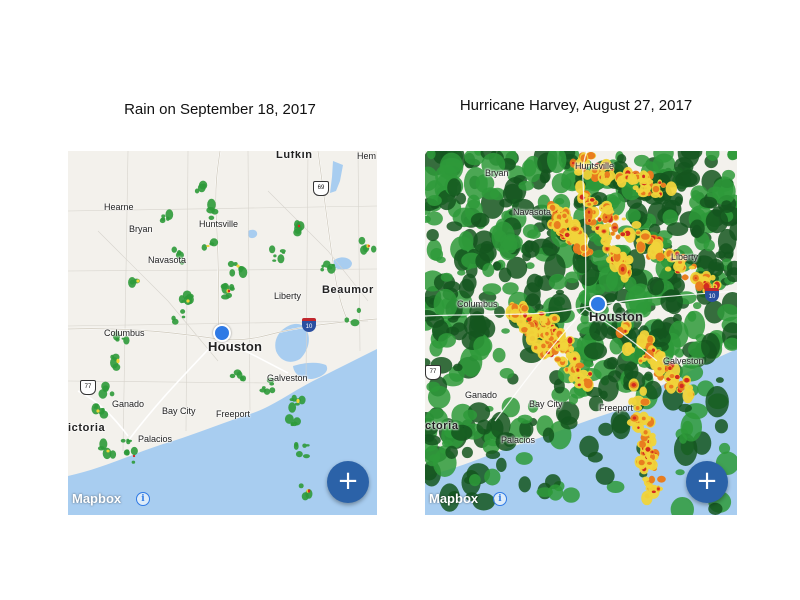 The height and width of the screenshot is (600, 800). What do you see at coordinates (442, 426) in the screenshot?
I see `map-label-victoria: ctoria` at bounding box center [442, 426].